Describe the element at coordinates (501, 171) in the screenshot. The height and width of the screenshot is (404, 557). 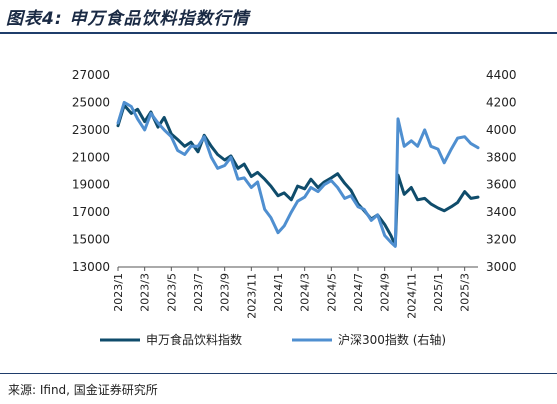
I see `right-y-axis: 3000 3200 3400 3600 3800 4000 4200 4400` at that location.